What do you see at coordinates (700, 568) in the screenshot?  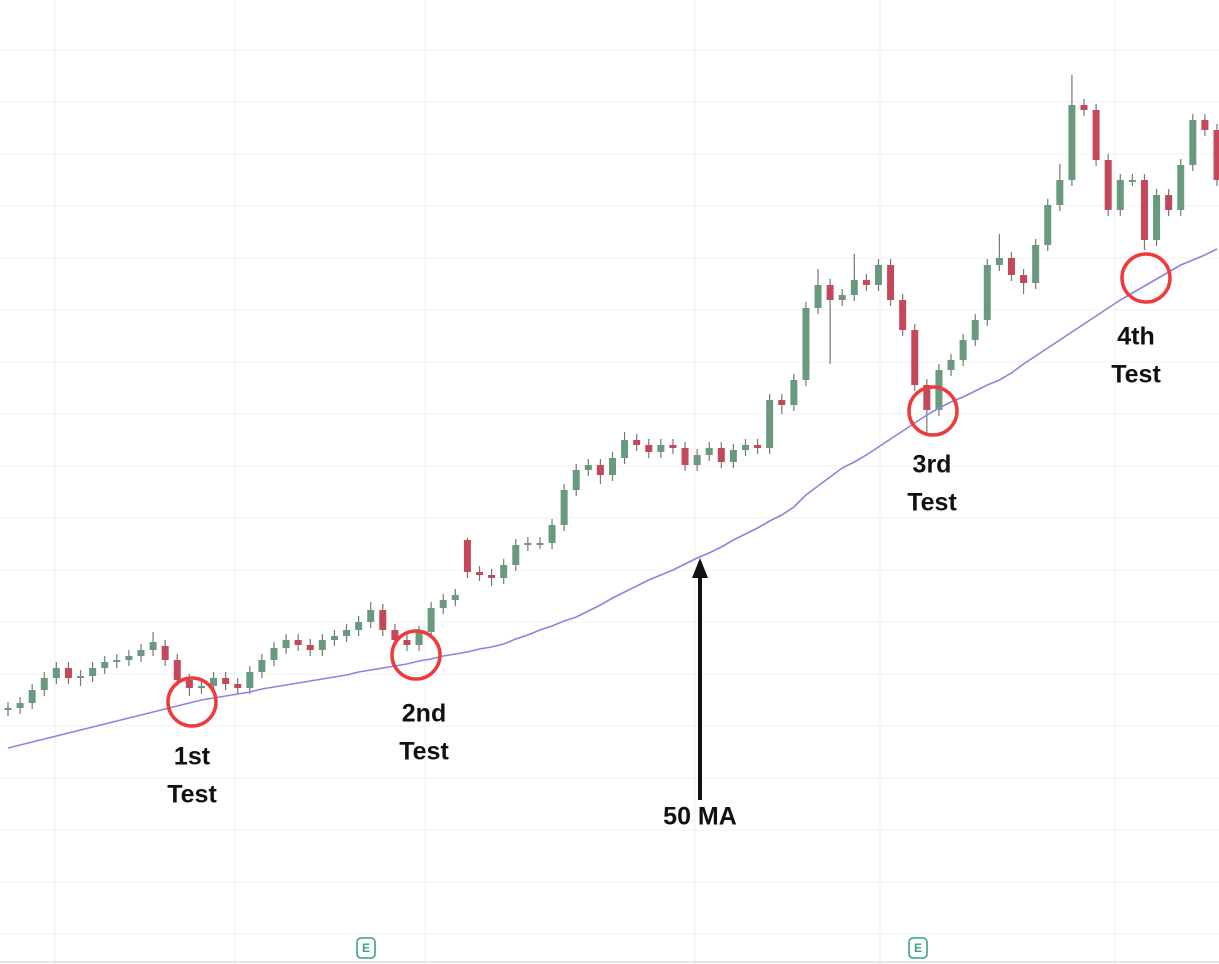 I see `arrow-head` at bounding box center [700, 568].